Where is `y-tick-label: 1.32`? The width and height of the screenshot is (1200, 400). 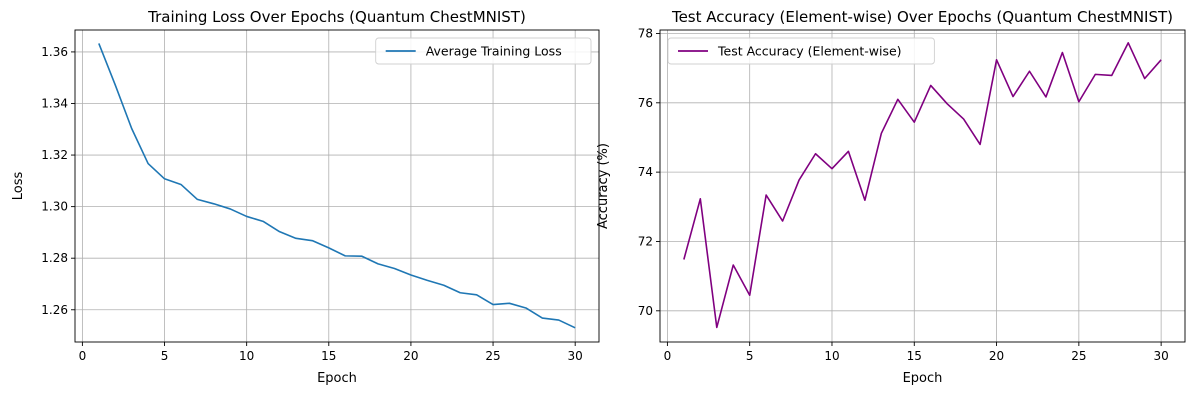 y-tick-label: 1.32 is located at coordinates (54, 155).